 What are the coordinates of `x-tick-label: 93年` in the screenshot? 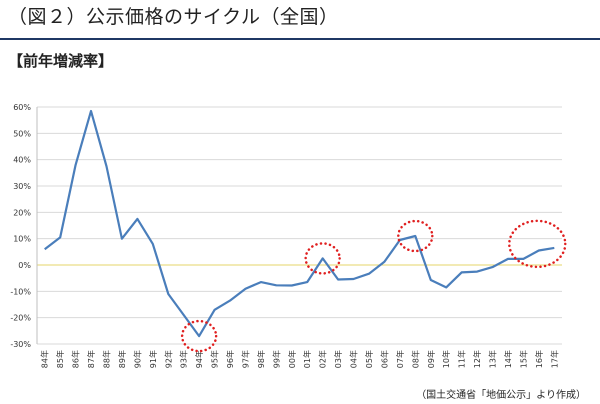 It's located at (184, 359).